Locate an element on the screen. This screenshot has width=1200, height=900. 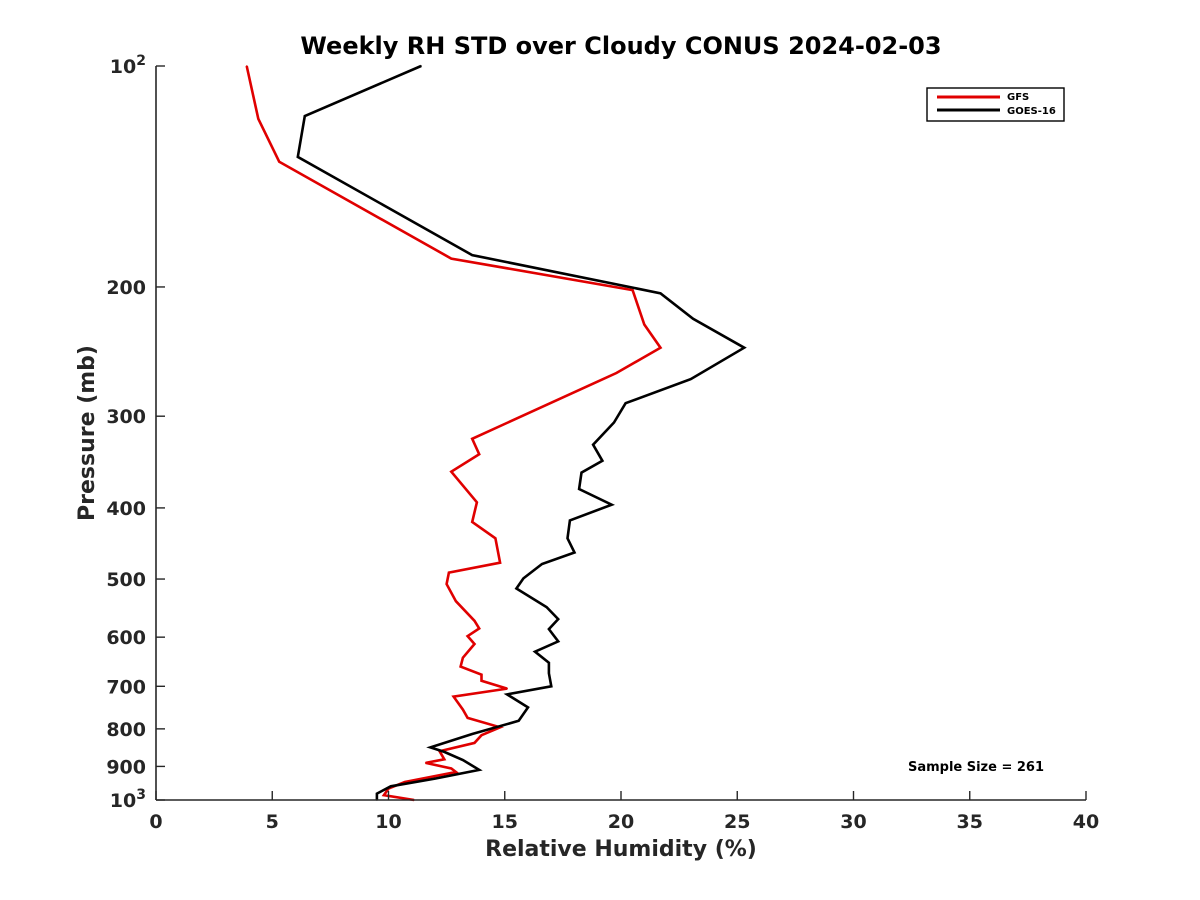
y-tick-label: 300 is located at coordinates (126, 417).